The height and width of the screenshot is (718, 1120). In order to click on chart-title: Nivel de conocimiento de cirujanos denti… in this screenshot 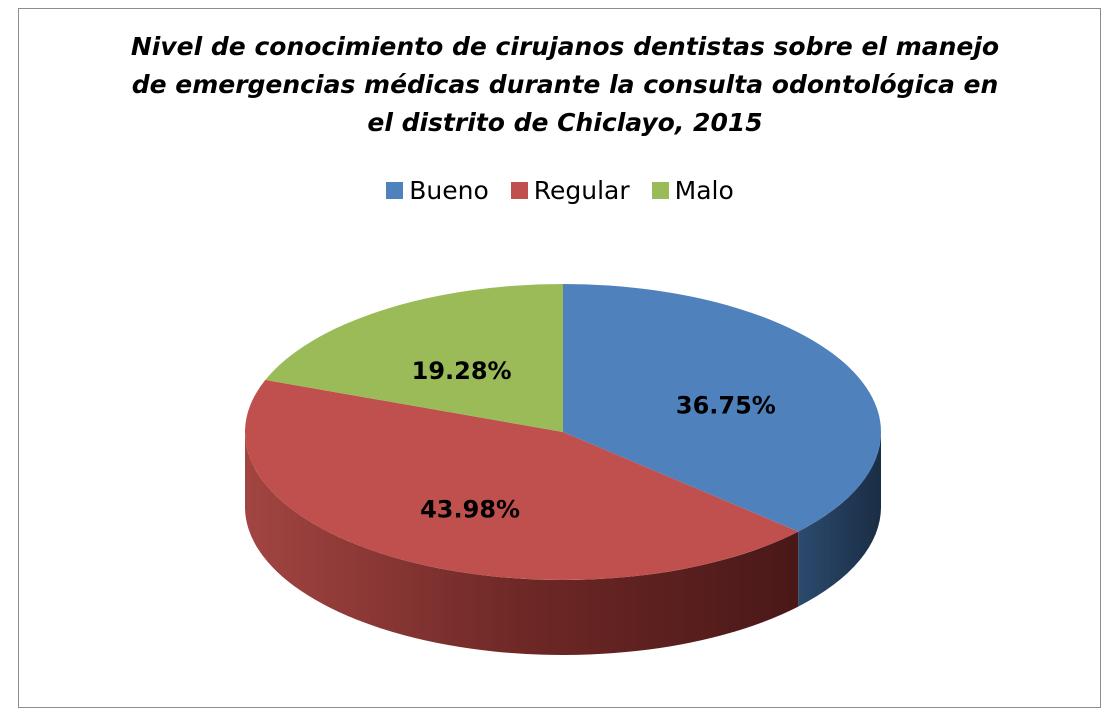, I will do `click(565, 84)`.